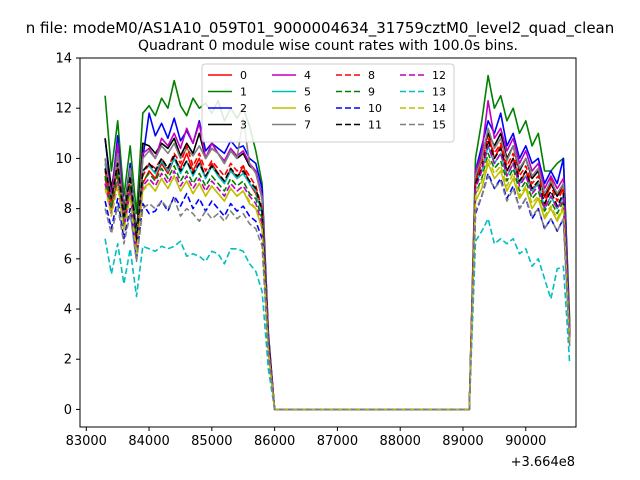  Describe the element at coordinates (243, 75) in the screenshot. I see `legend-label-0: 0` at that location.